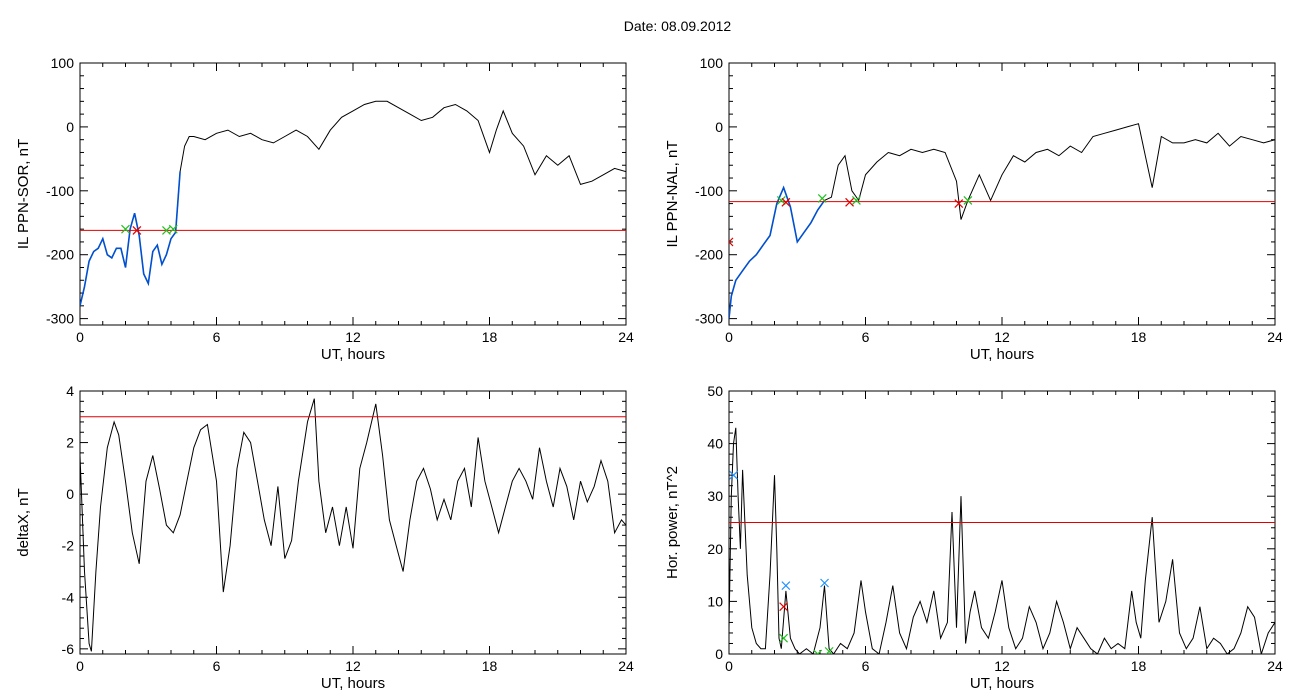 The width and height of the screenshot is (1300, 700). What do you see at coordinates (672, 194) in the screenshot?
I see `y-axis-label: IL PPN-NAL, nT` at bounding box center [672, 194].